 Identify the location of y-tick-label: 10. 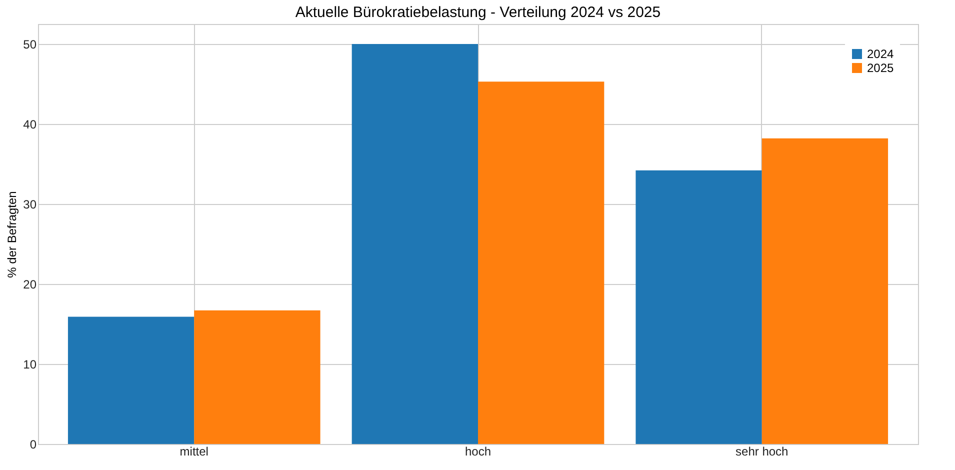
(30, 365).